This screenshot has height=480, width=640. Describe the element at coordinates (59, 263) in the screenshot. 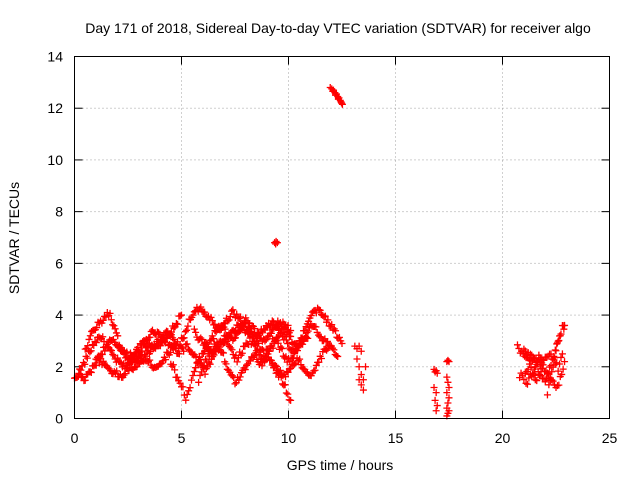

I see `y-tick-label: 6` at that location.